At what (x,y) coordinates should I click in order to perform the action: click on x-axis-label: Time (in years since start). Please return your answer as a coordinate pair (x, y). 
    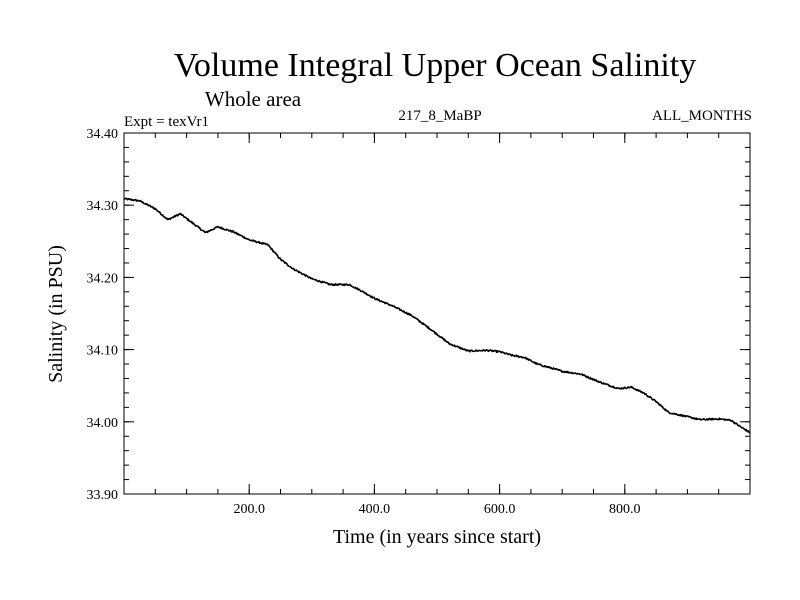
    Looking at the image, I should click on (437, 537).